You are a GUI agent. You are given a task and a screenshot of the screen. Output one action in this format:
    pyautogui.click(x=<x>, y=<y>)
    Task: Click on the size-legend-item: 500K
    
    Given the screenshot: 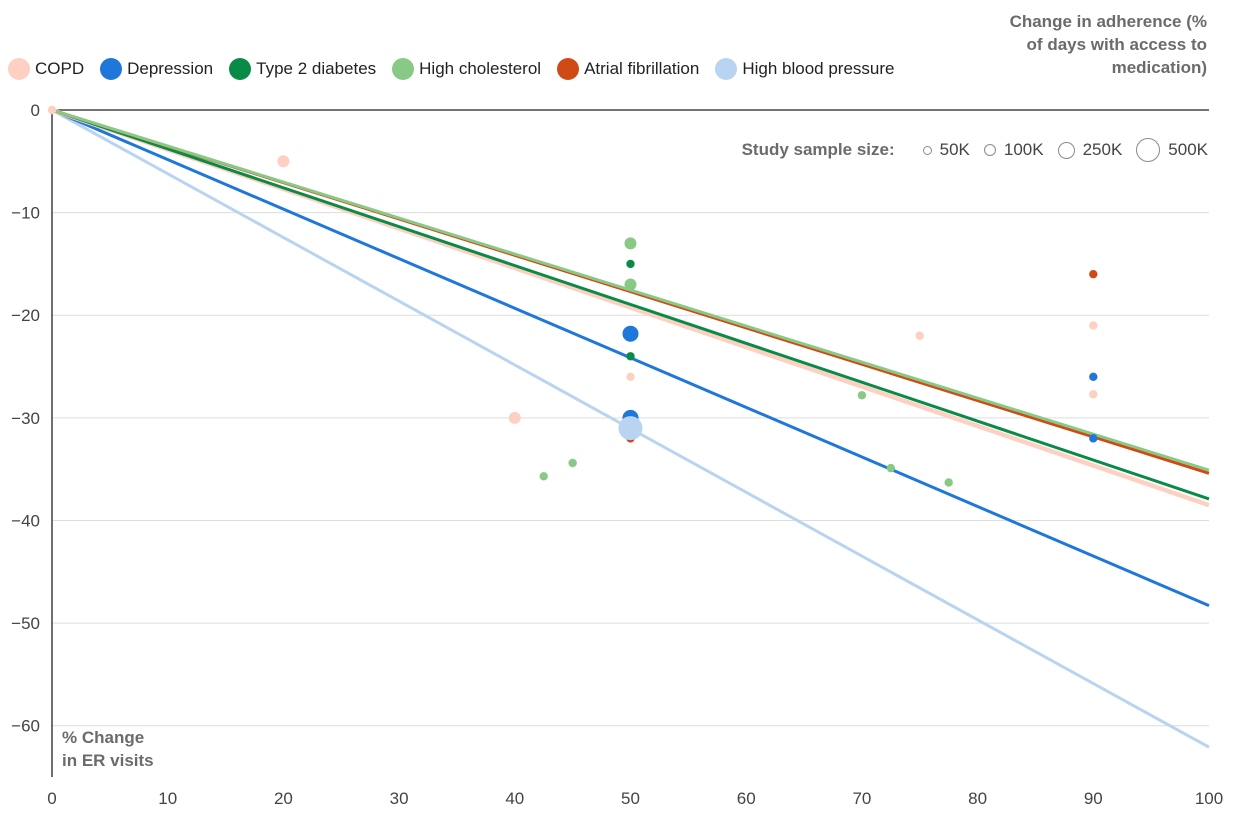 What is the action you would take?
    pyautogui.click(x=1172, y=150)
    